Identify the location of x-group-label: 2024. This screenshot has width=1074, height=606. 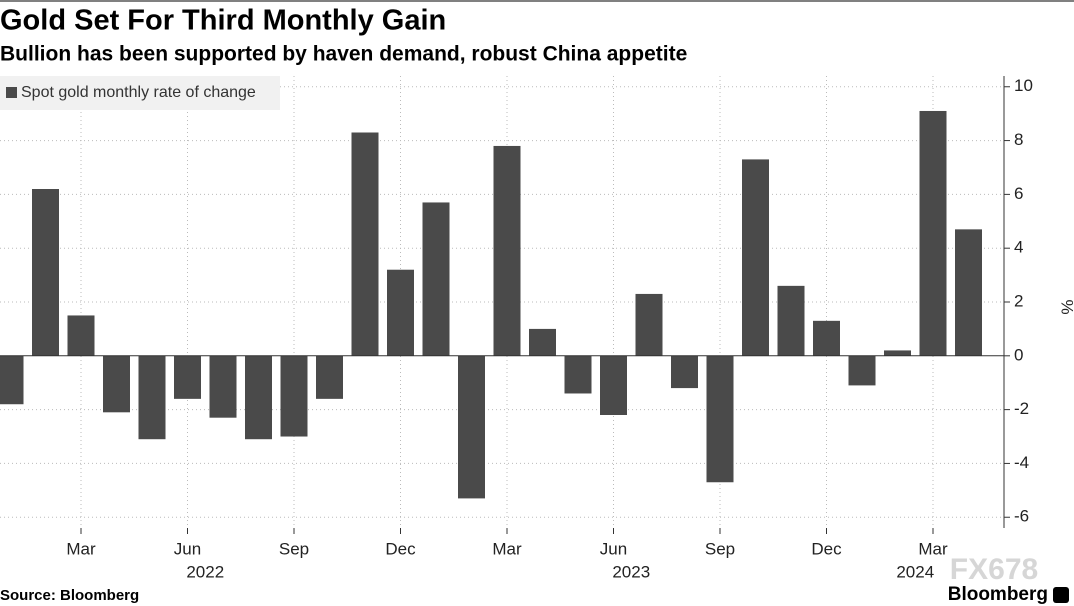
(915, 571).